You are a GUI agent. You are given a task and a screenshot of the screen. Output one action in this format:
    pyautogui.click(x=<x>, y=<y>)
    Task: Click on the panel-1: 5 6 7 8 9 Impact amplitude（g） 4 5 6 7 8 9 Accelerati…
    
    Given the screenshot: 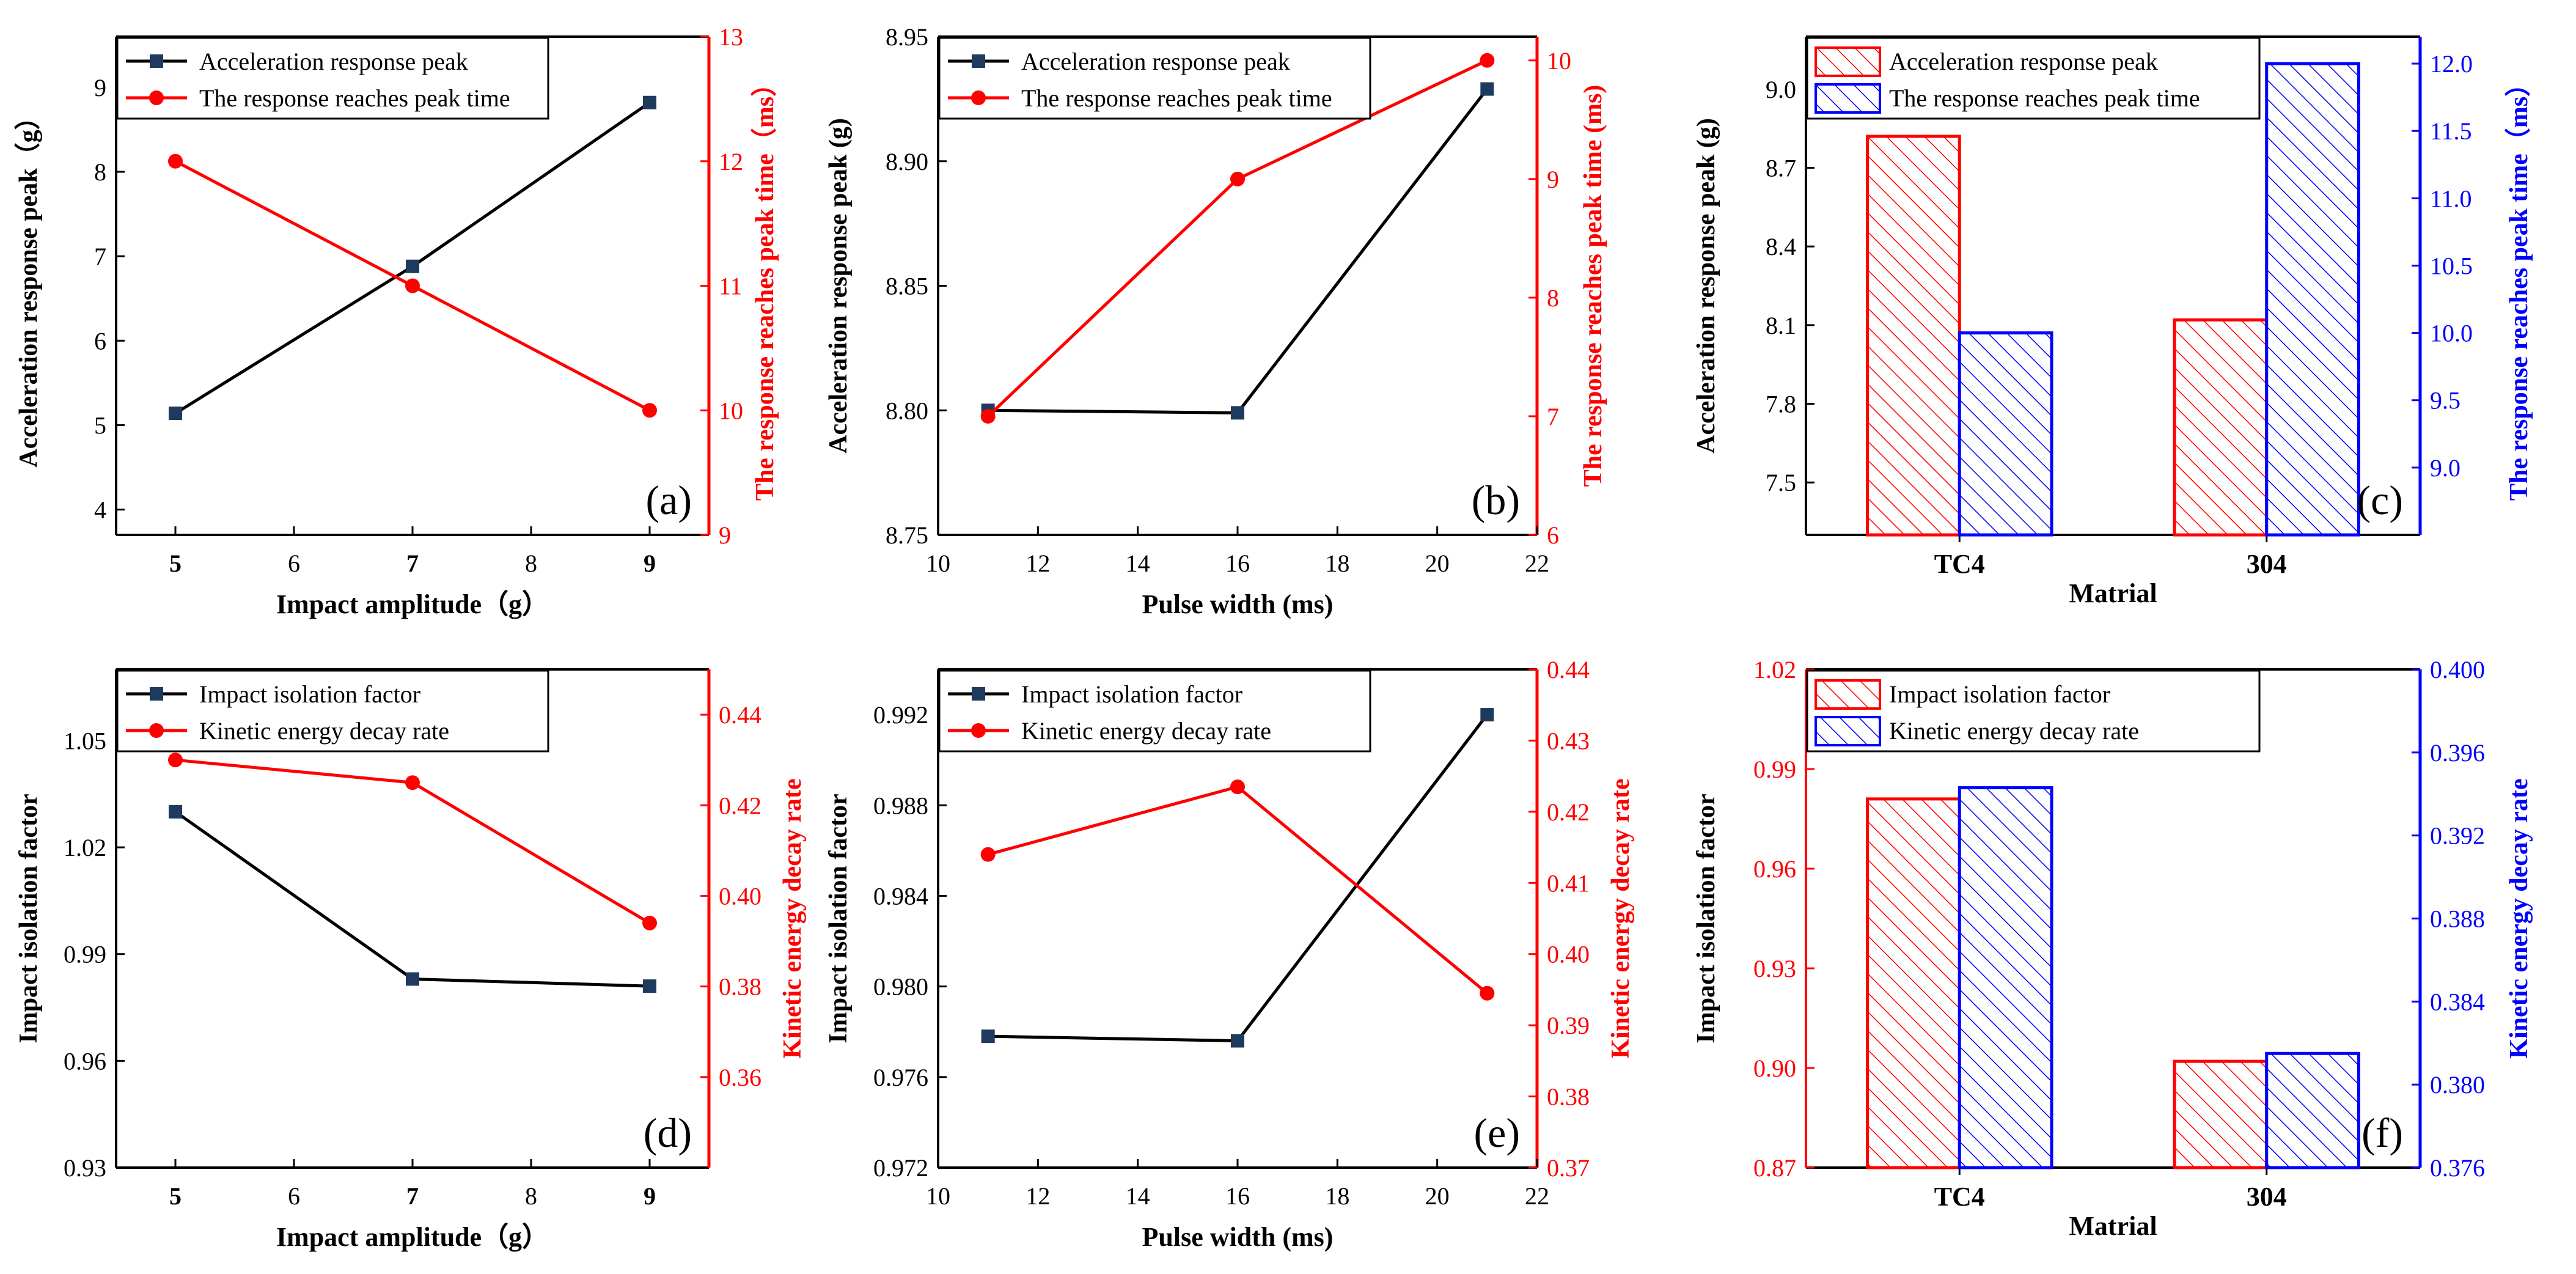 What is the action you would take?
    pyautogui.click(x=396, y=321)
    